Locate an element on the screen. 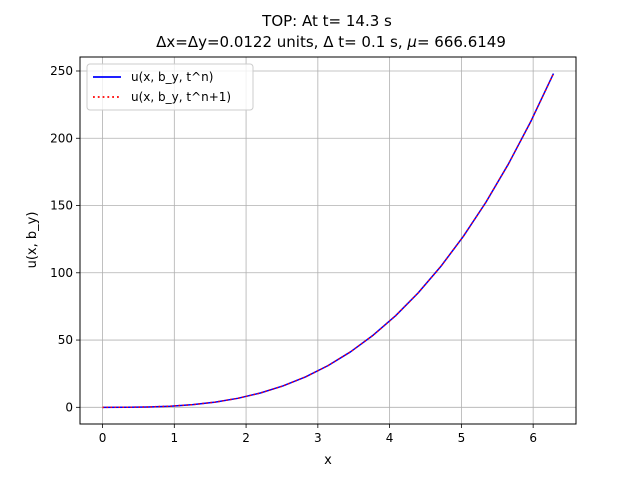 The height and width of the screenshot is (480, 640). legend: u(x, b_y, t^n) u(x, b_y, t^n+1) is located at coordinates (170, 87).